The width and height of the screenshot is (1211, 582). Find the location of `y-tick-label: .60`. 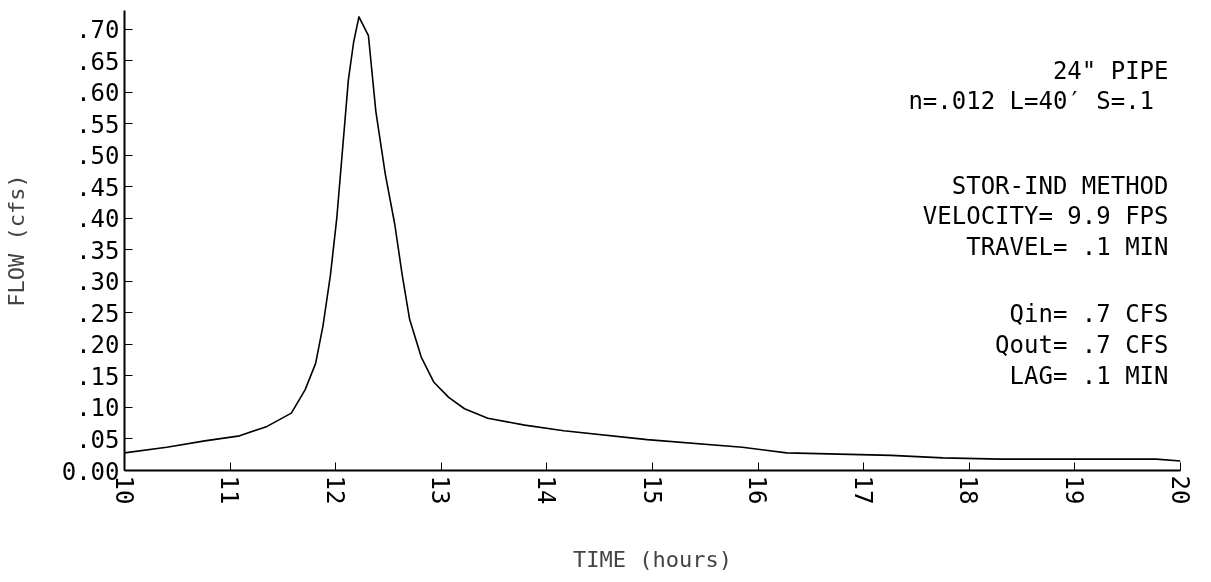

y-tick-label: .60 is located at coordinates (98, 93).